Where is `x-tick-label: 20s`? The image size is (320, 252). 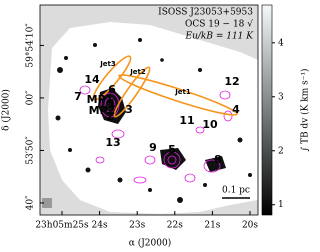 x-tick-label: 20s is located at coordinates (250, 226).